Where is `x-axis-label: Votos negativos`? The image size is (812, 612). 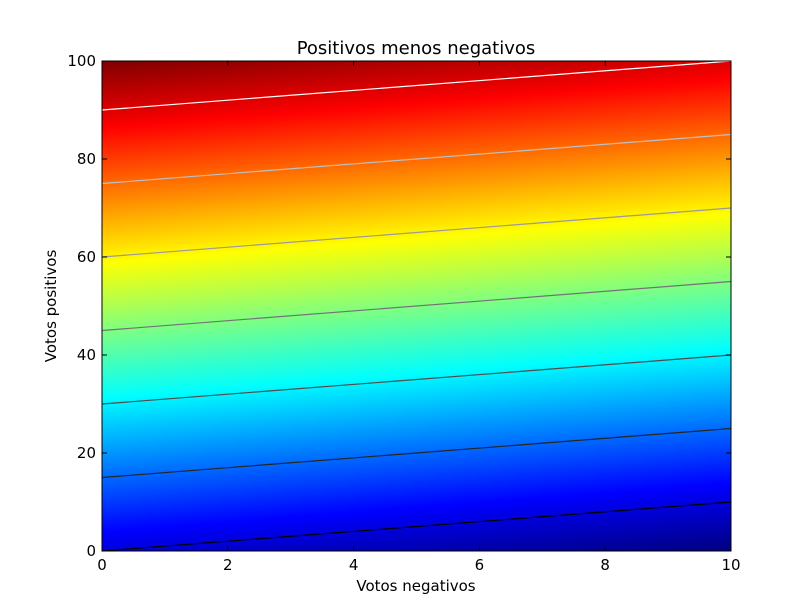 x-axis-label: Votos negativos is located at coordinates (415, 586).